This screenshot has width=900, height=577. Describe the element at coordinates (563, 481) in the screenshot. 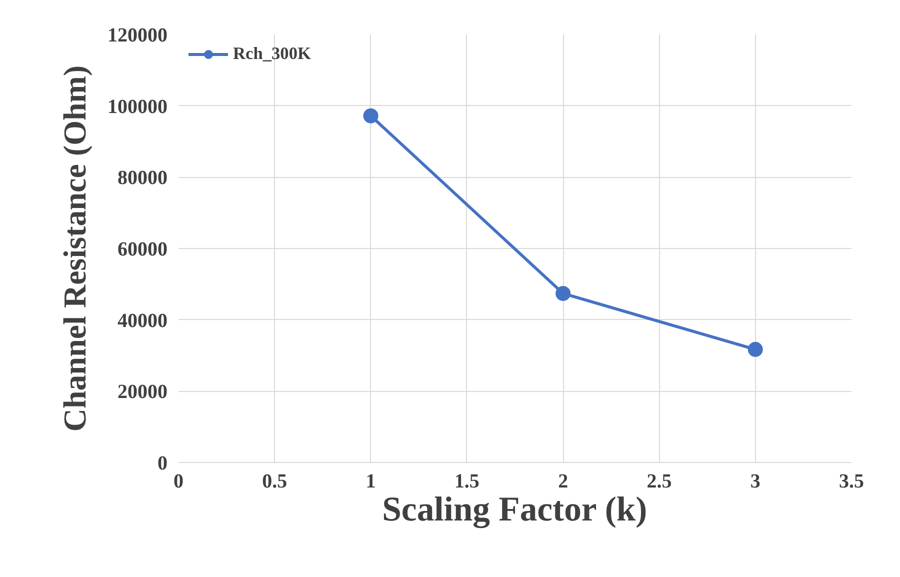

I see `x-tick-label: 2` at that location.